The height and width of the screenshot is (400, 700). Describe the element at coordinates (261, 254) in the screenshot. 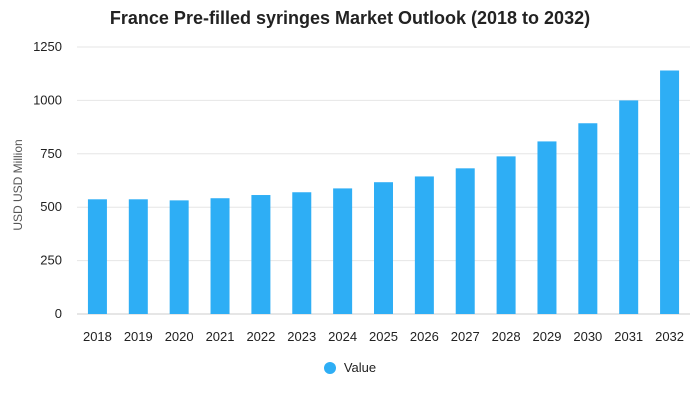

I see `bar-2022` at that location.